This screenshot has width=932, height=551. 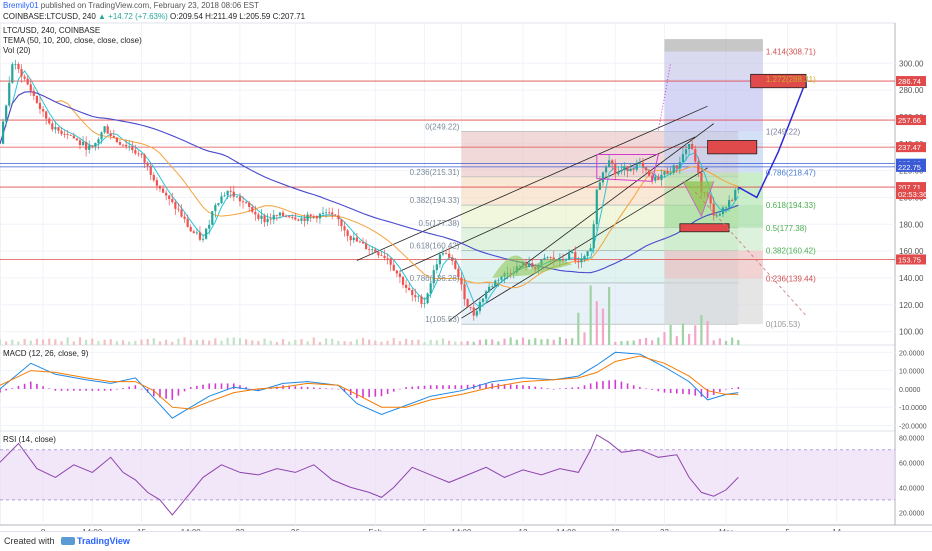 I want to click on time-tick-label: 12, so click(x=523, y=529).